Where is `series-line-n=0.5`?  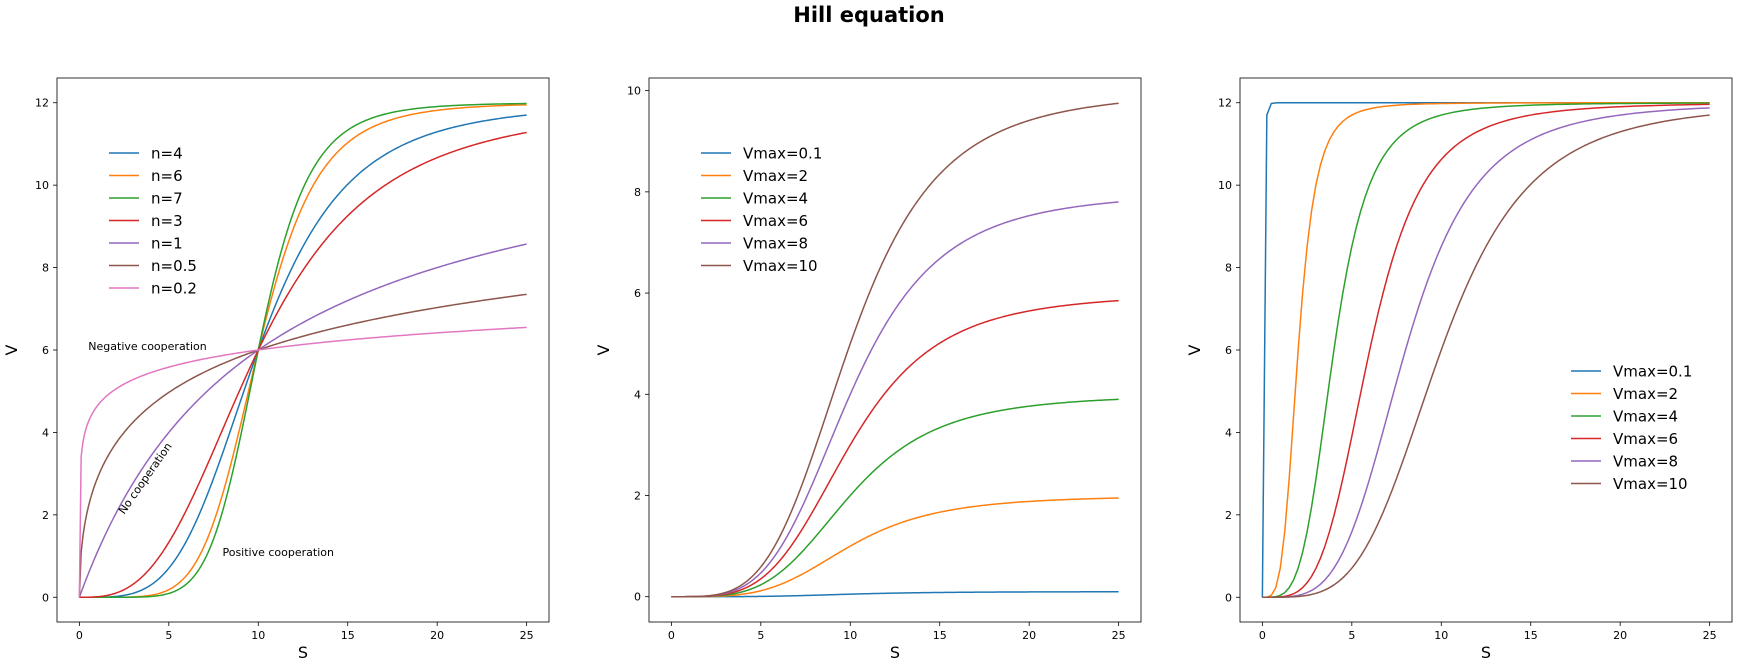
series-line-n=0.5 is located at coordinates (302, 445).